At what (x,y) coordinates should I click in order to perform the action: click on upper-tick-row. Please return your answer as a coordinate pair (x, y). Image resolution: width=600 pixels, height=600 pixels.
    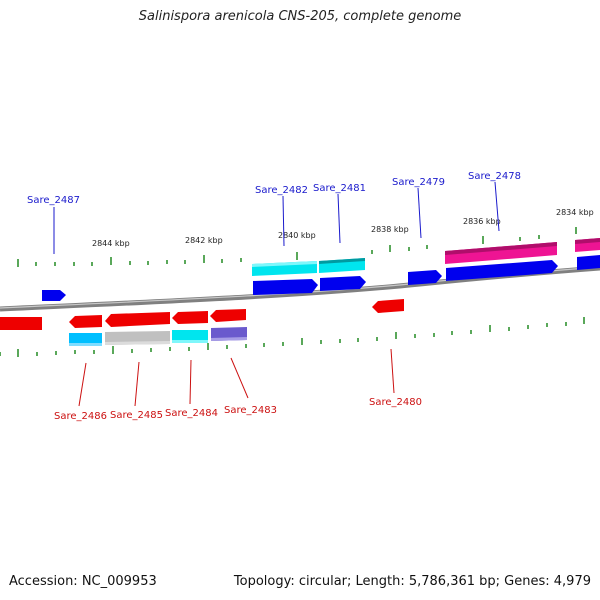
    Looking at the image, I should click on (297, 247).